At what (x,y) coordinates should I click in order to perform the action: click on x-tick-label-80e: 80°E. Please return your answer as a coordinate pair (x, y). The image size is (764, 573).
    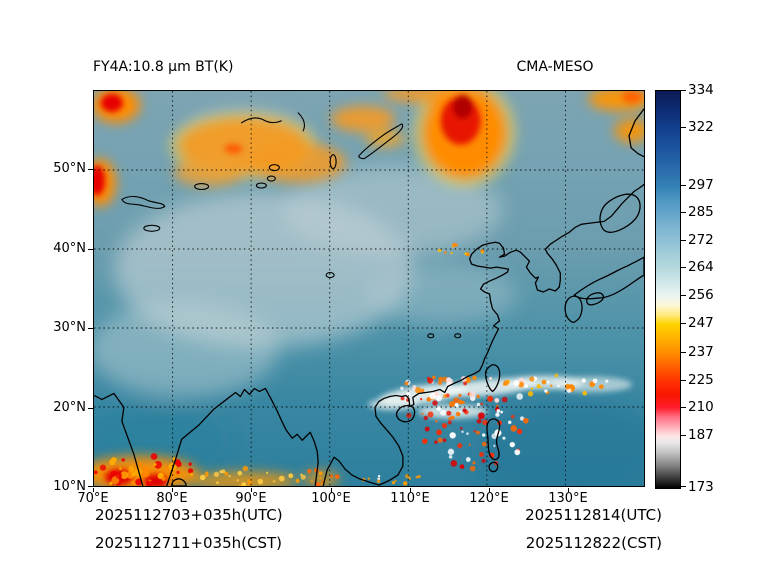
    Looking at the image, I should click on (172, 498).